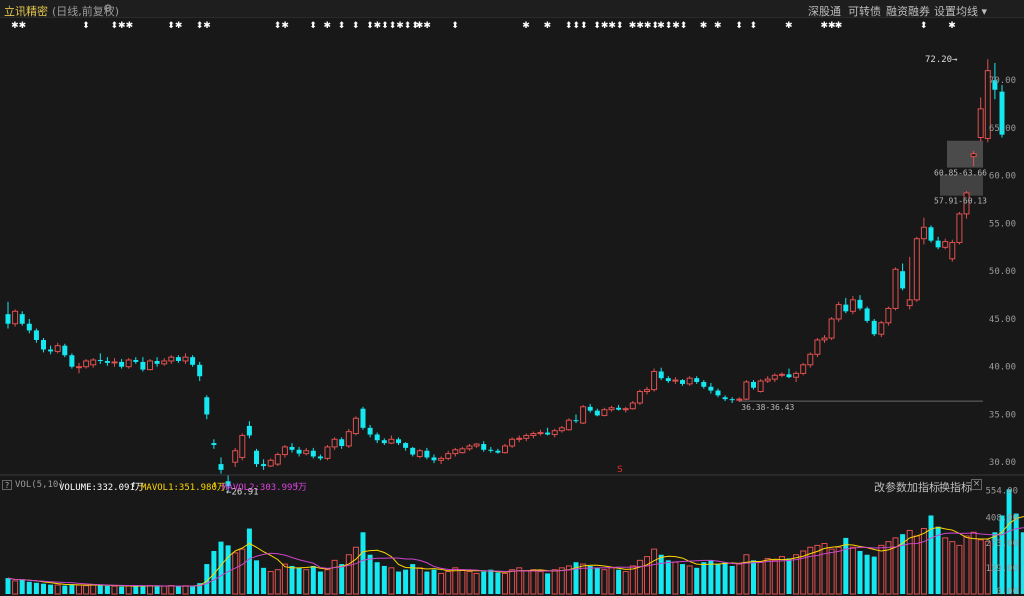 This screenshot has width=1024, height=596. I want to click on price-tick-label: 45.00, so click(1002, 320).